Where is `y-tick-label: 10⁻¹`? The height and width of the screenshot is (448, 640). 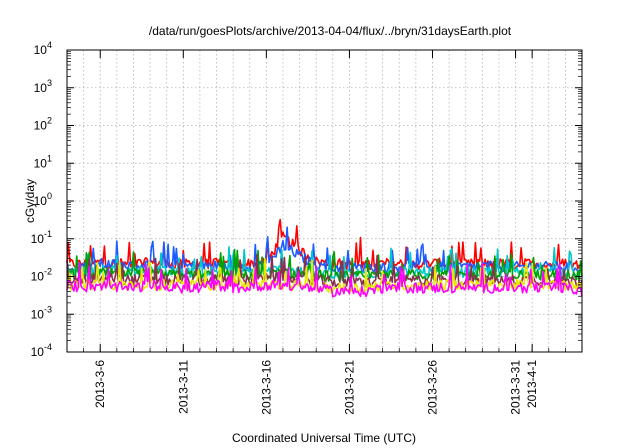 y-tick-label: 10⁻¹ is located at coordinates (41, 237).